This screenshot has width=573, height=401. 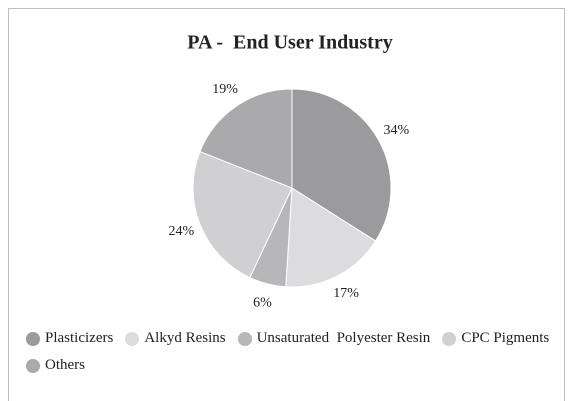 I want to click on data-label: 17%, so click(x=346, y=293).